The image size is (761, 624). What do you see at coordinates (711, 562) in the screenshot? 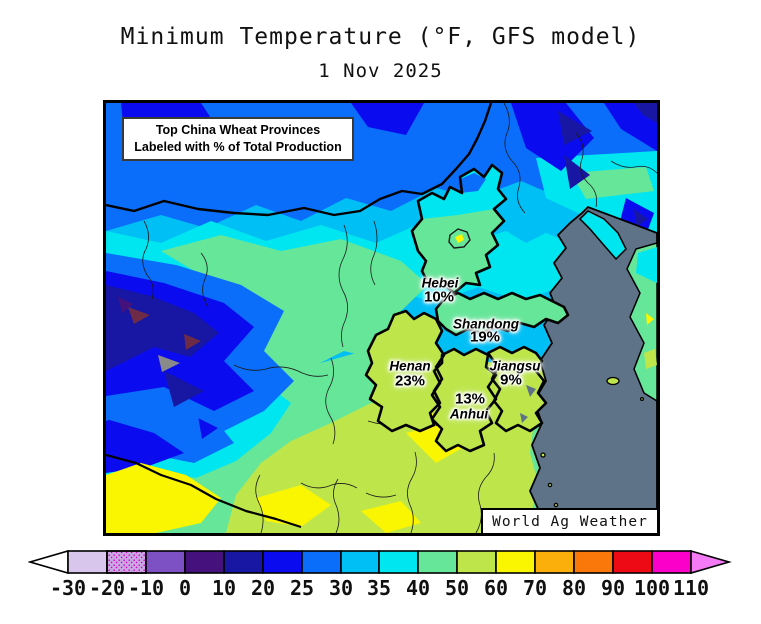
I see `colorbar-right-arrow` at bounding box center [711, 562].